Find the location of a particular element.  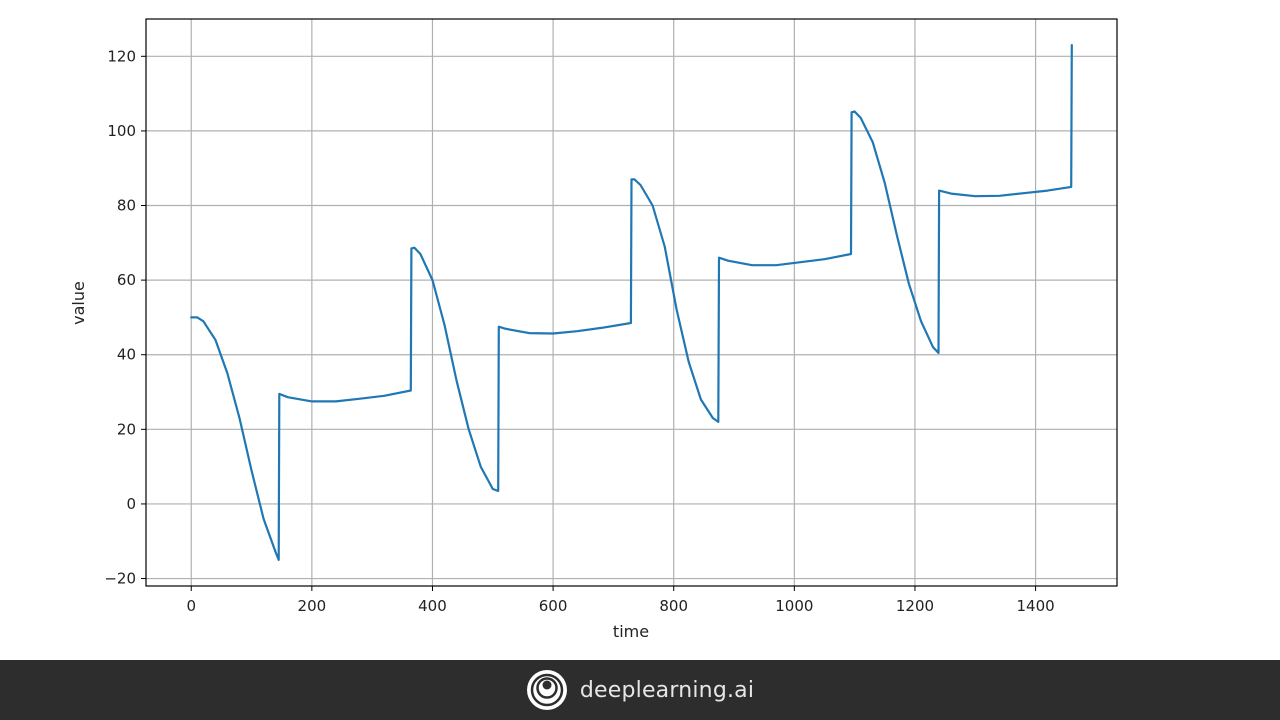

x-tick-label: 400 is located at coordinates (432, 606).